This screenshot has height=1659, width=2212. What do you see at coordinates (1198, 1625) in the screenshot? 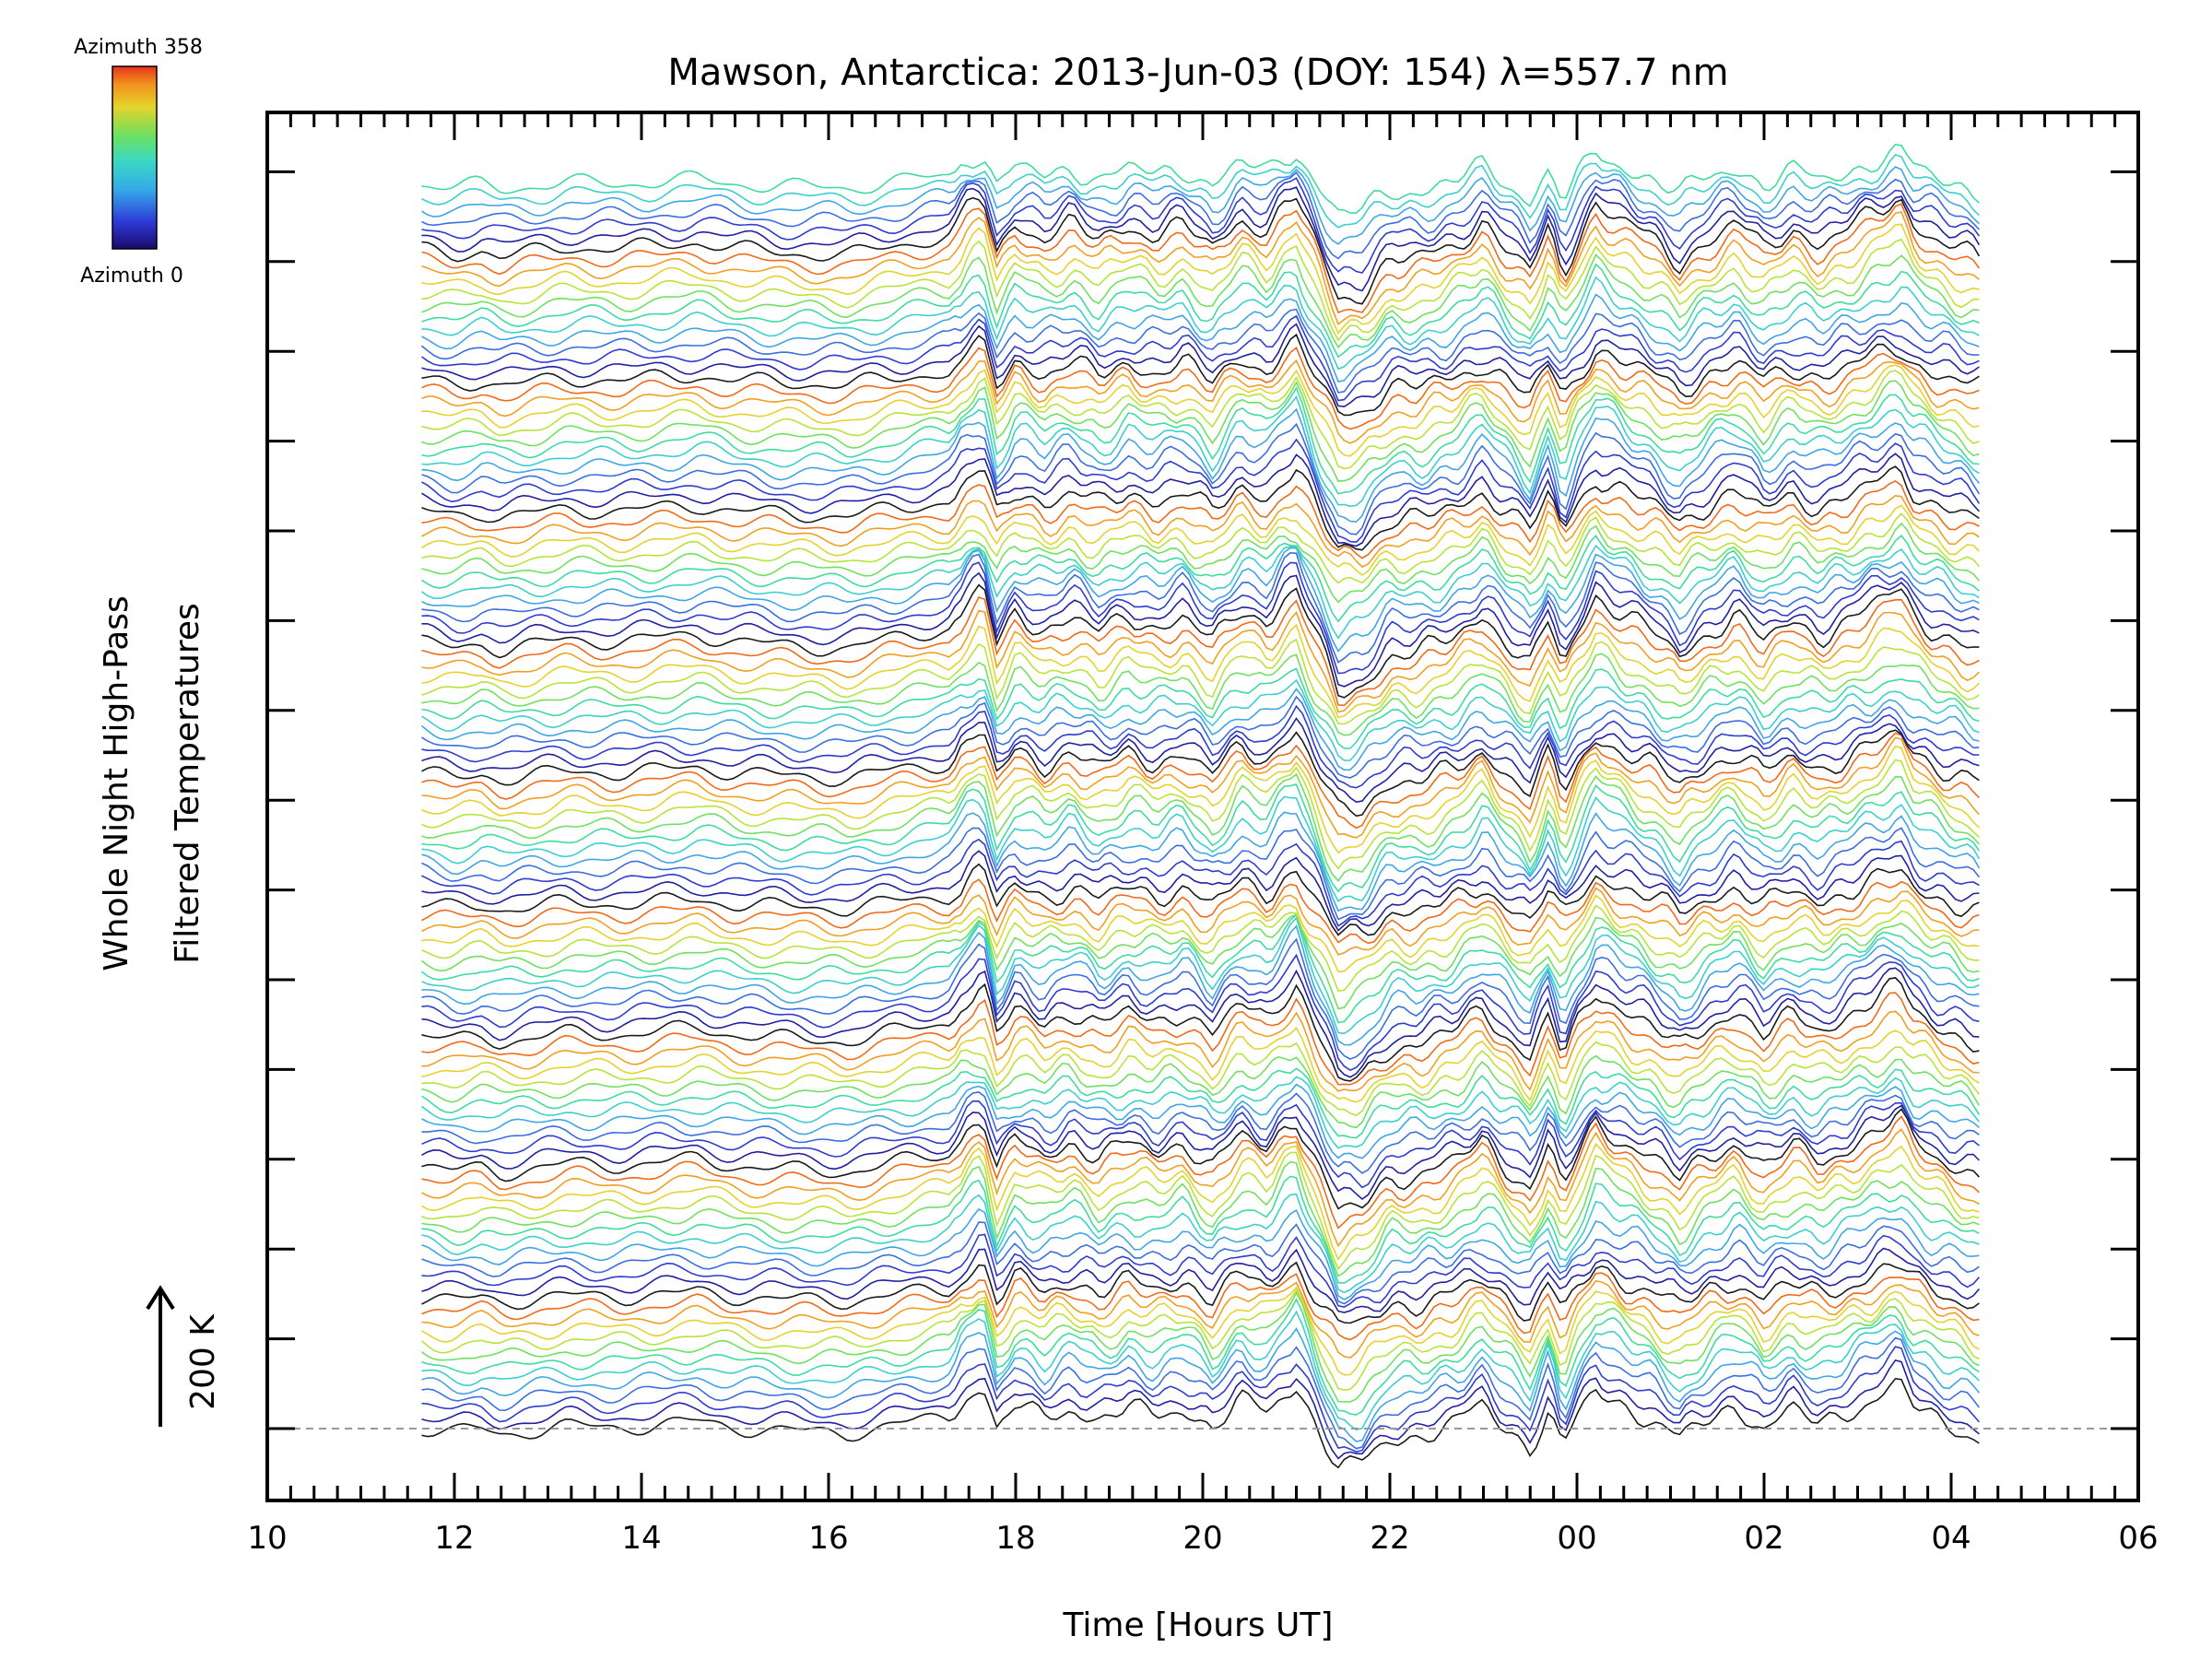
I see `x-axis-label: Time [Hours UT]` at bounding box center [1198, 1625].